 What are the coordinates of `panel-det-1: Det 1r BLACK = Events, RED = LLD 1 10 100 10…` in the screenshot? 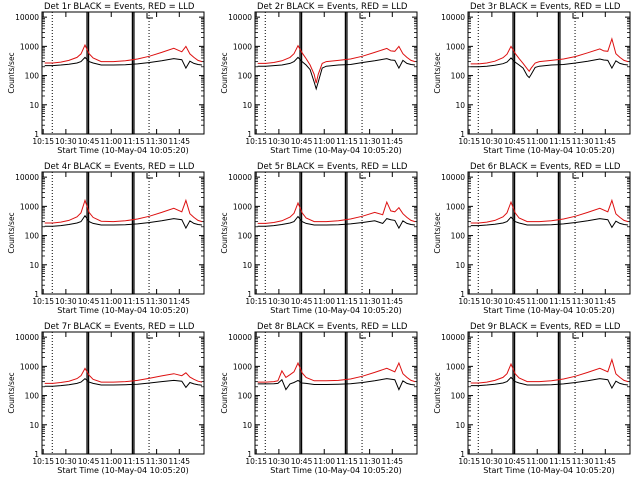 It's located at (106, 78).